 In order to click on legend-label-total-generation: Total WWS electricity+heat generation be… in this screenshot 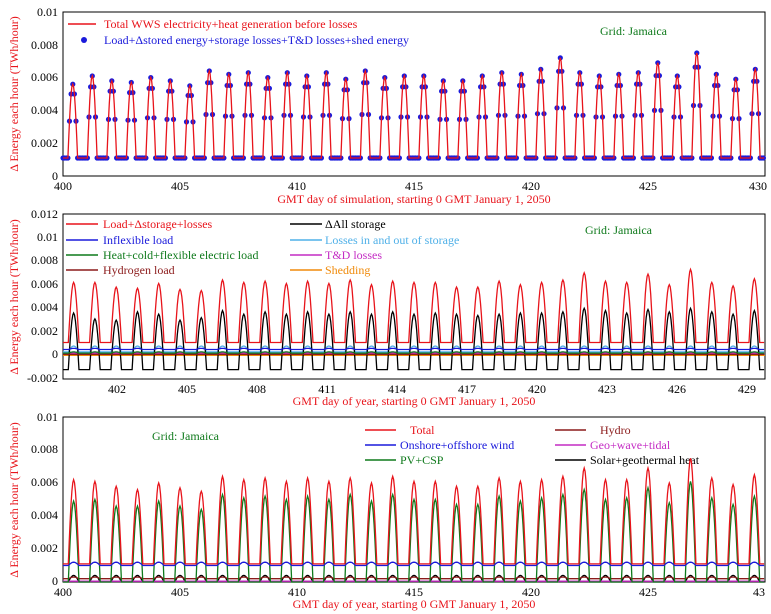, I will do `click(231, 24)`.